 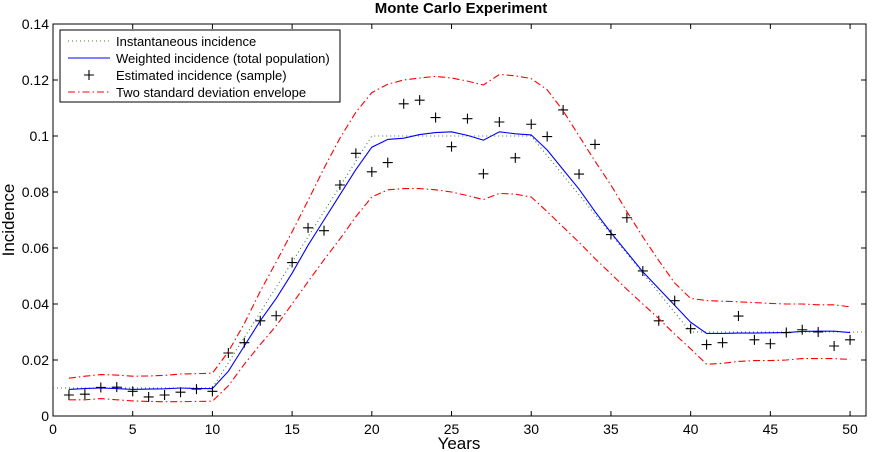 What do you see at coordinates (459, 443) in the screenshot?
I see `x-axis-label: Years` at bounding box center [459, 443].